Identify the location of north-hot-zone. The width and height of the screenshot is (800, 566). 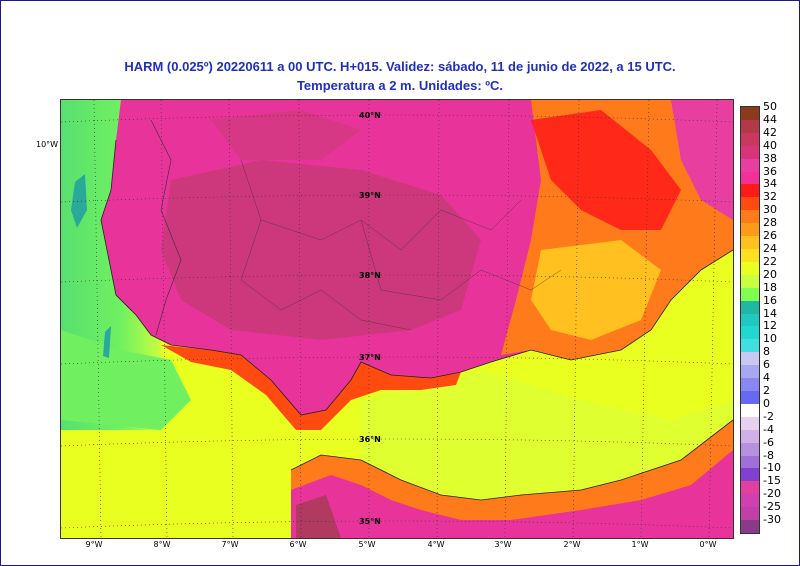
(286, 135).